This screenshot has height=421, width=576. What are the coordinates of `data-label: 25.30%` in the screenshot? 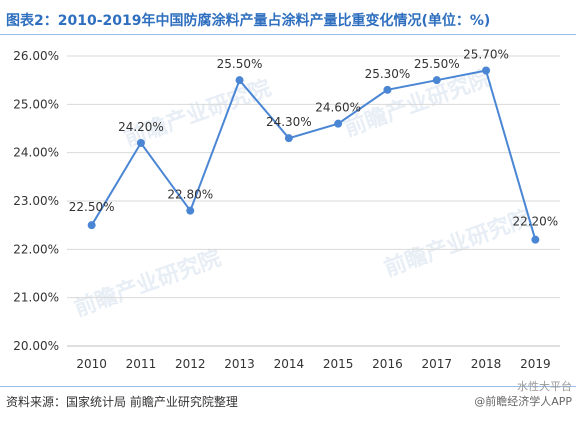 It's located at (388, 74).